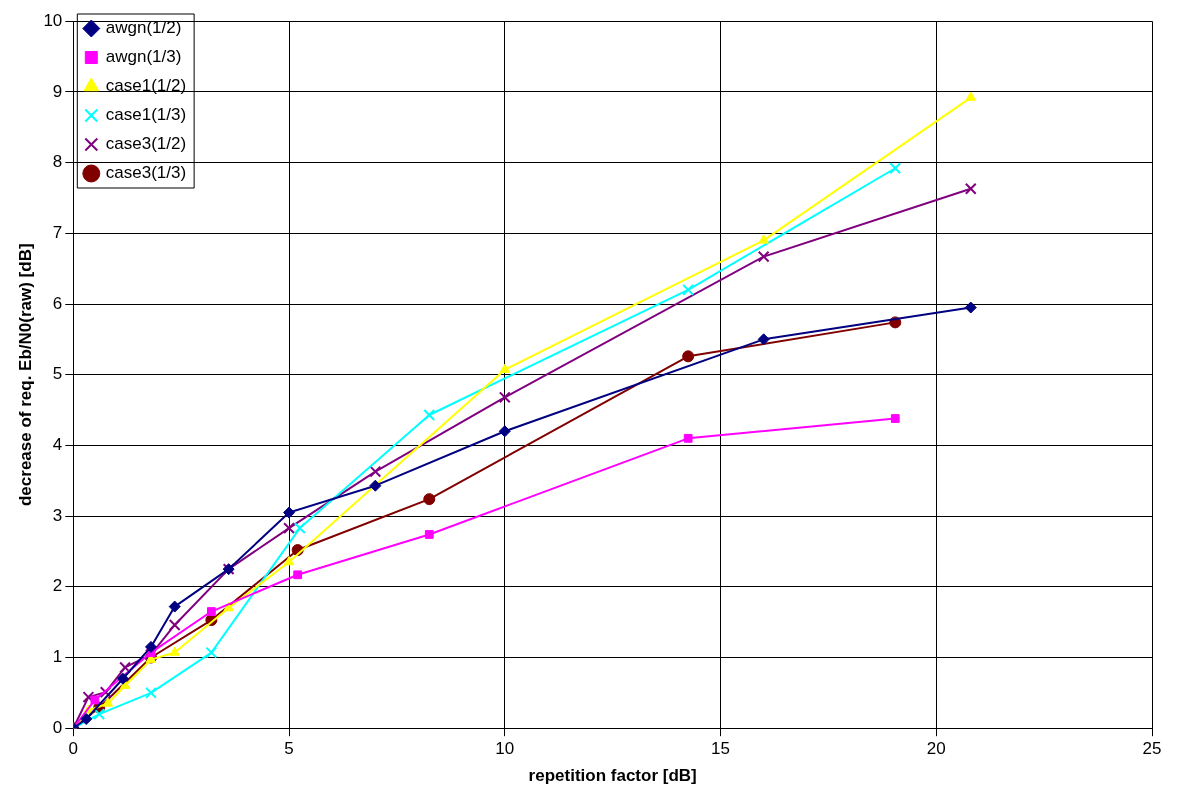 This screenshot has width=1180, height=803. I want to click on y-tick-label: 8, so click(57, 162).